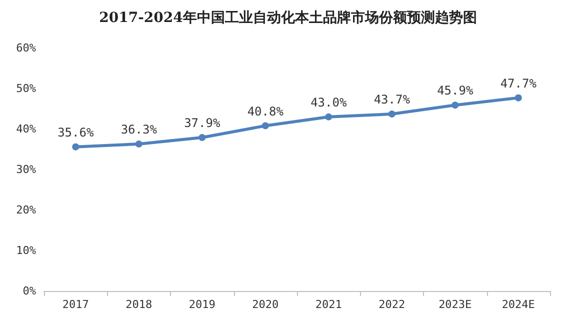  I want to click on data-label: 40.8%, so click(265, 111).